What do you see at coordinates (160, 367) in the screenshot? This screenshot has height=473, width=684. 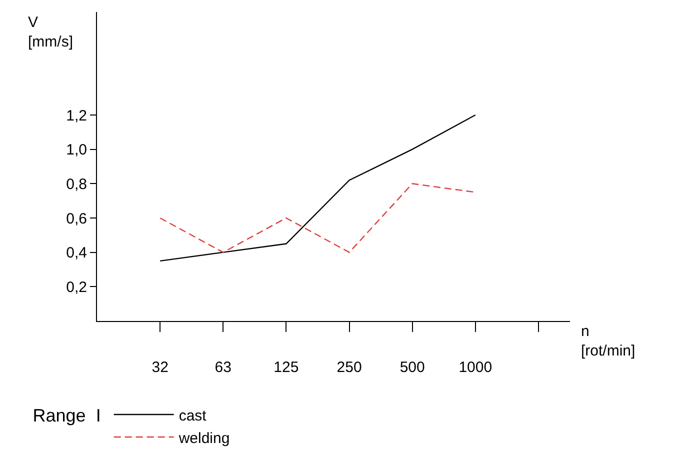 I see `x-tick-label: 32` at bounding box center [160, 367].